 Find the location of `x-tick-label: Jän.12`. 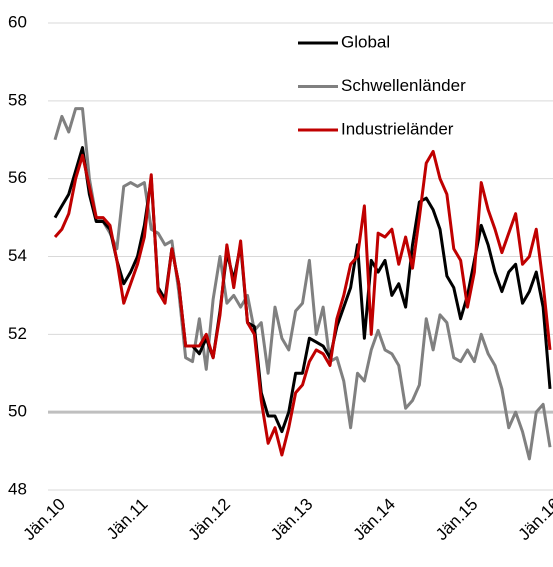

x-tick-label: Jän.12 is located at coordinates (209, 520).